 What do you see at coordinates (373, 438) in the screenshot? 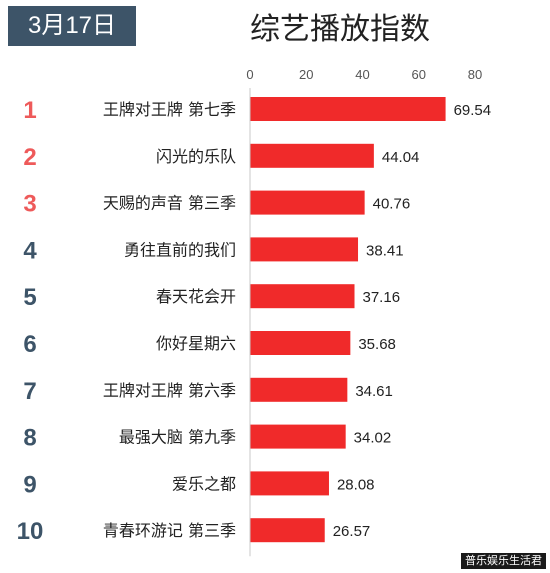
I see `value-label: 34.02` at bounding box center [373, 438].